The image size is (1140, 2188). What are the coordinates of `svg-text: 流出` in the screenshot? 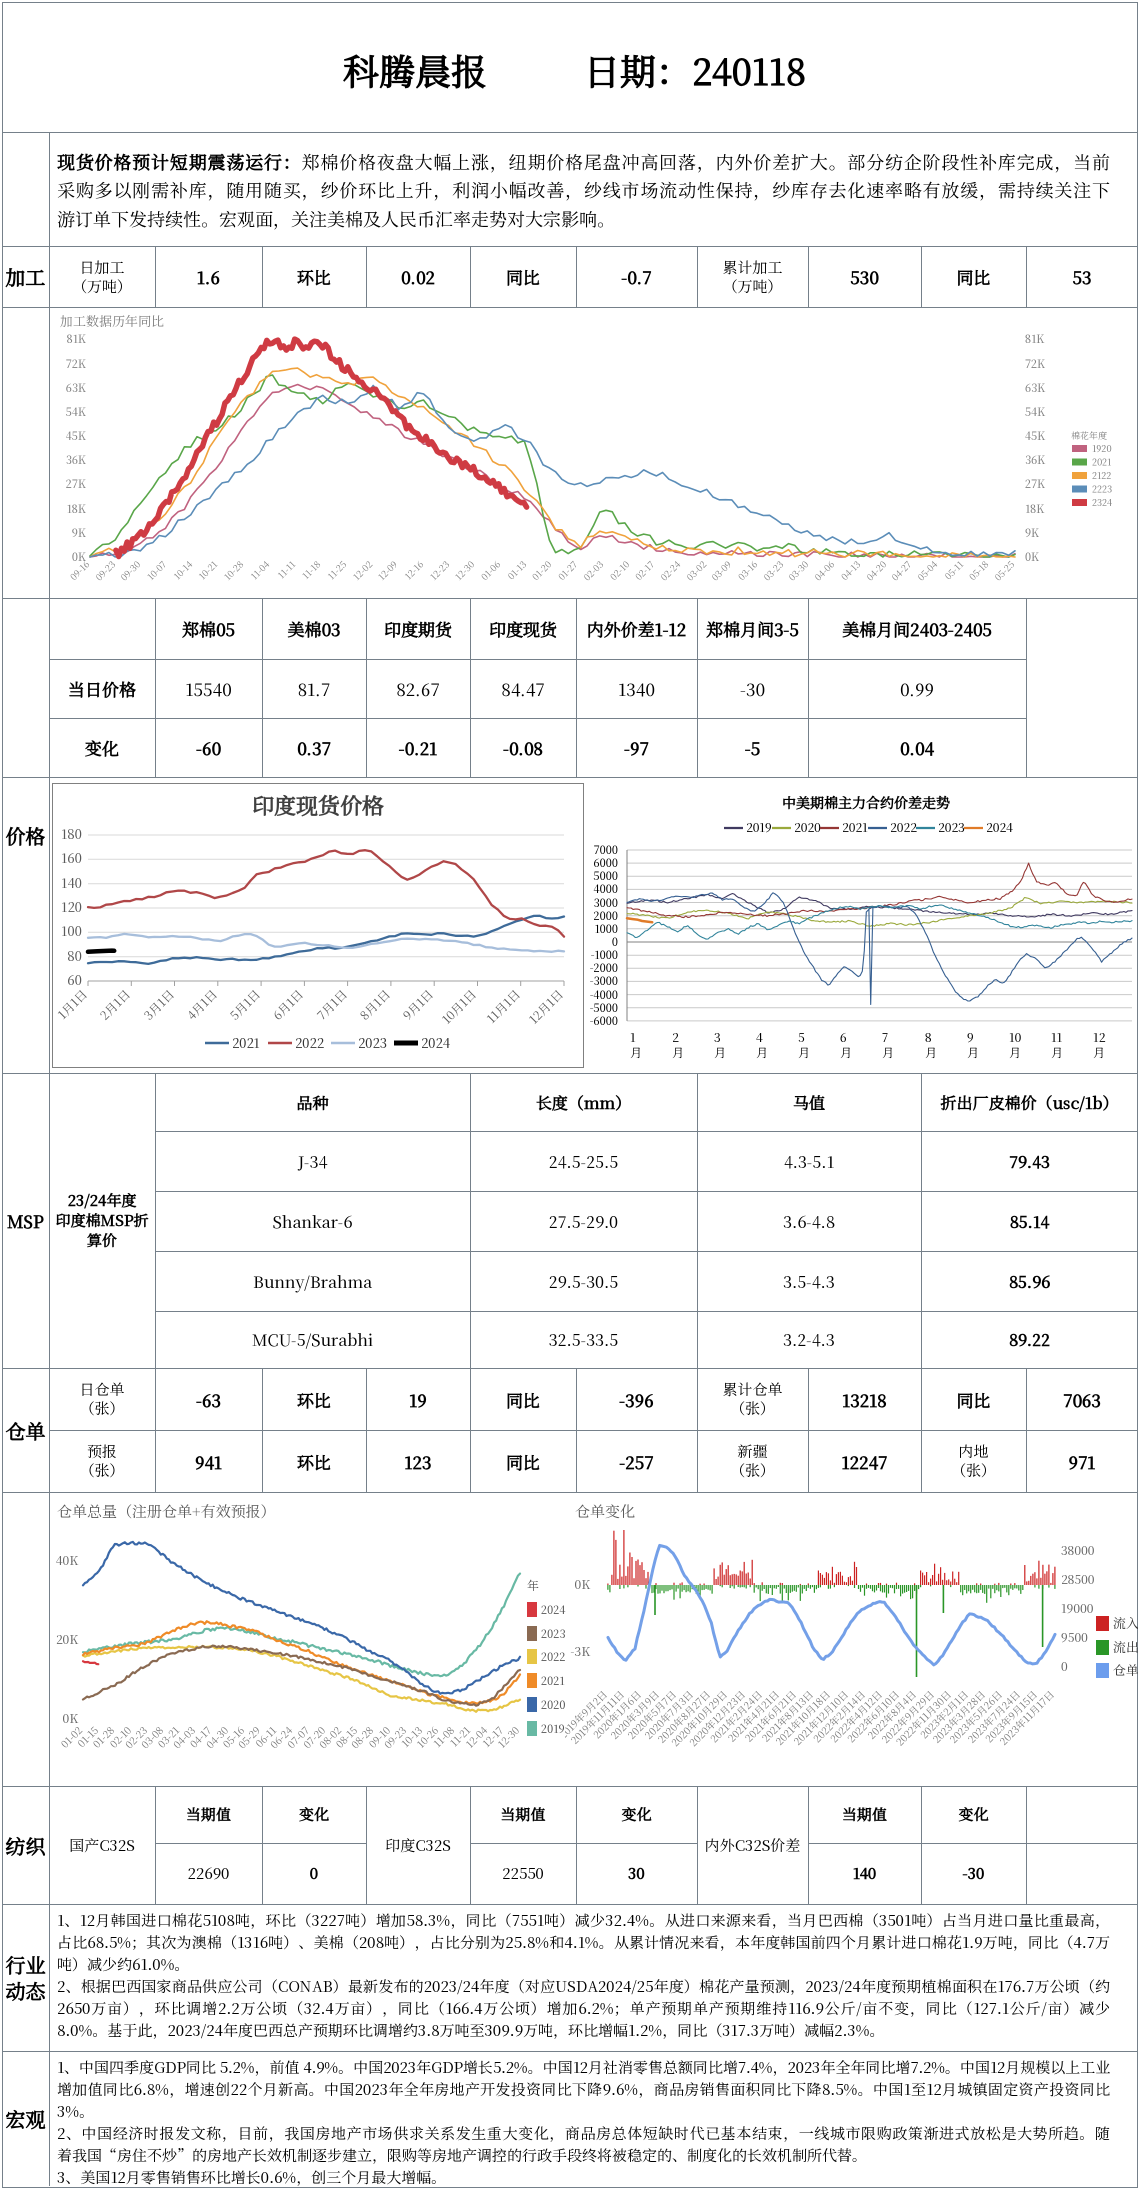 It's located at (1125, 1646).